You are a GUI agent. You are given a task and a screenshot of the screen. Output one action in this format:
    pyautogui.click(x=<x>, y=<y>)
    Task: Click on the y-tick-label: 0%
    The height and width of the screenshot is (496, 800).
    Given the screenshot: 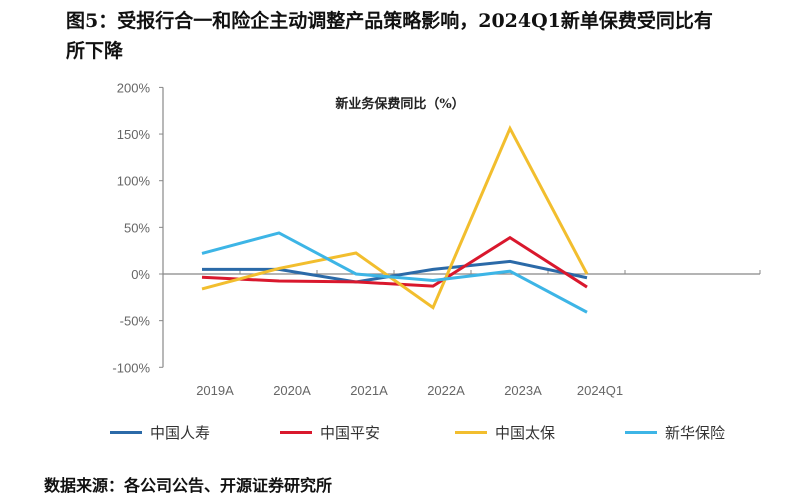 What is the action you would take?
    pyautogui.click(x=140, y=274)
    